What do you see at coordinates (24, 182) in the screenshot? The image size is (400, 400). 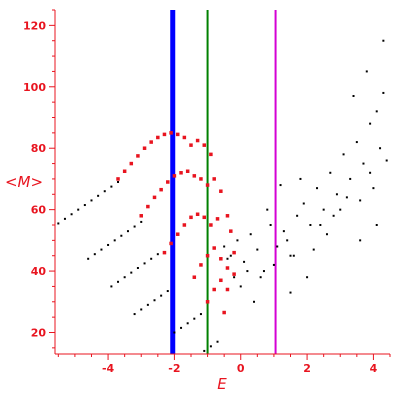 I see `y-axis-label: <M>` at bounding box center [24, 182].